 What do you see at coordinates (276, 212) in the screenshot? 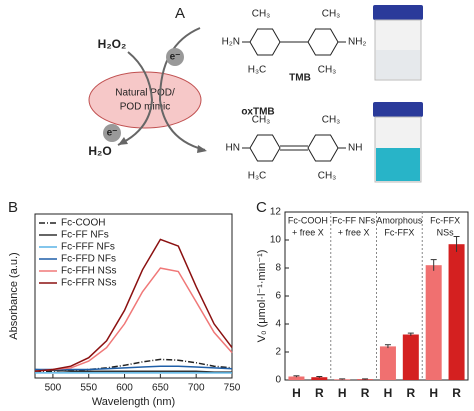
I see `y-tick-label: 12` at bounding box center [276, 212].